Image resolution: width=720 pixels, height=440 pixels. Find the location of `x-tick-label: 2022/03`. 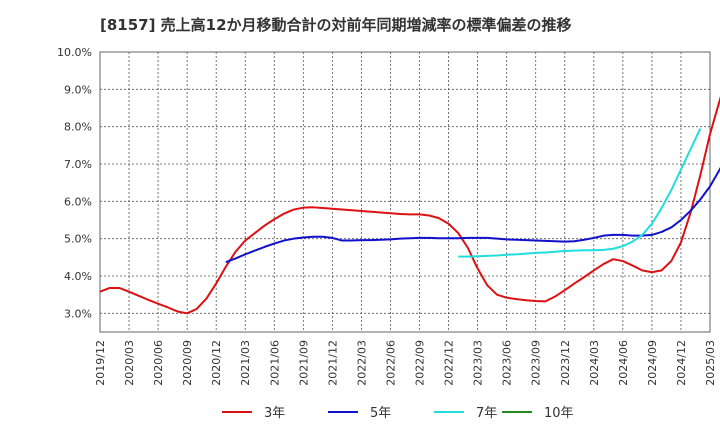

x-tick-label: 2022/03 is located at coordinates (361, 363).